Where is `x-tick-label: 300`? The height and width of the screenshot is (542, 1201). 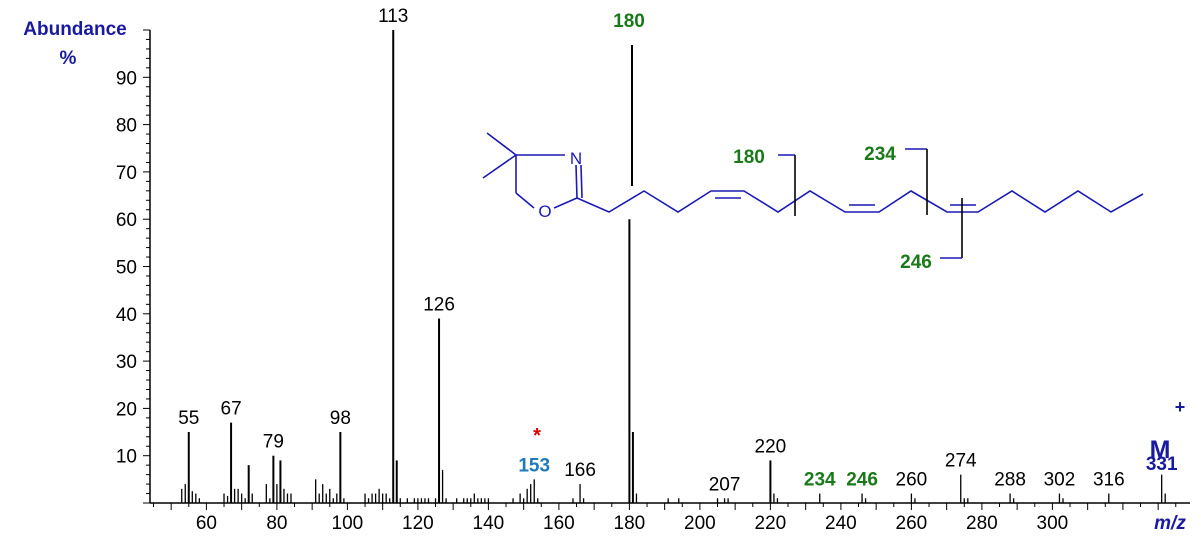 x-tick-label: 300 is located at coordinates (1053, 523).